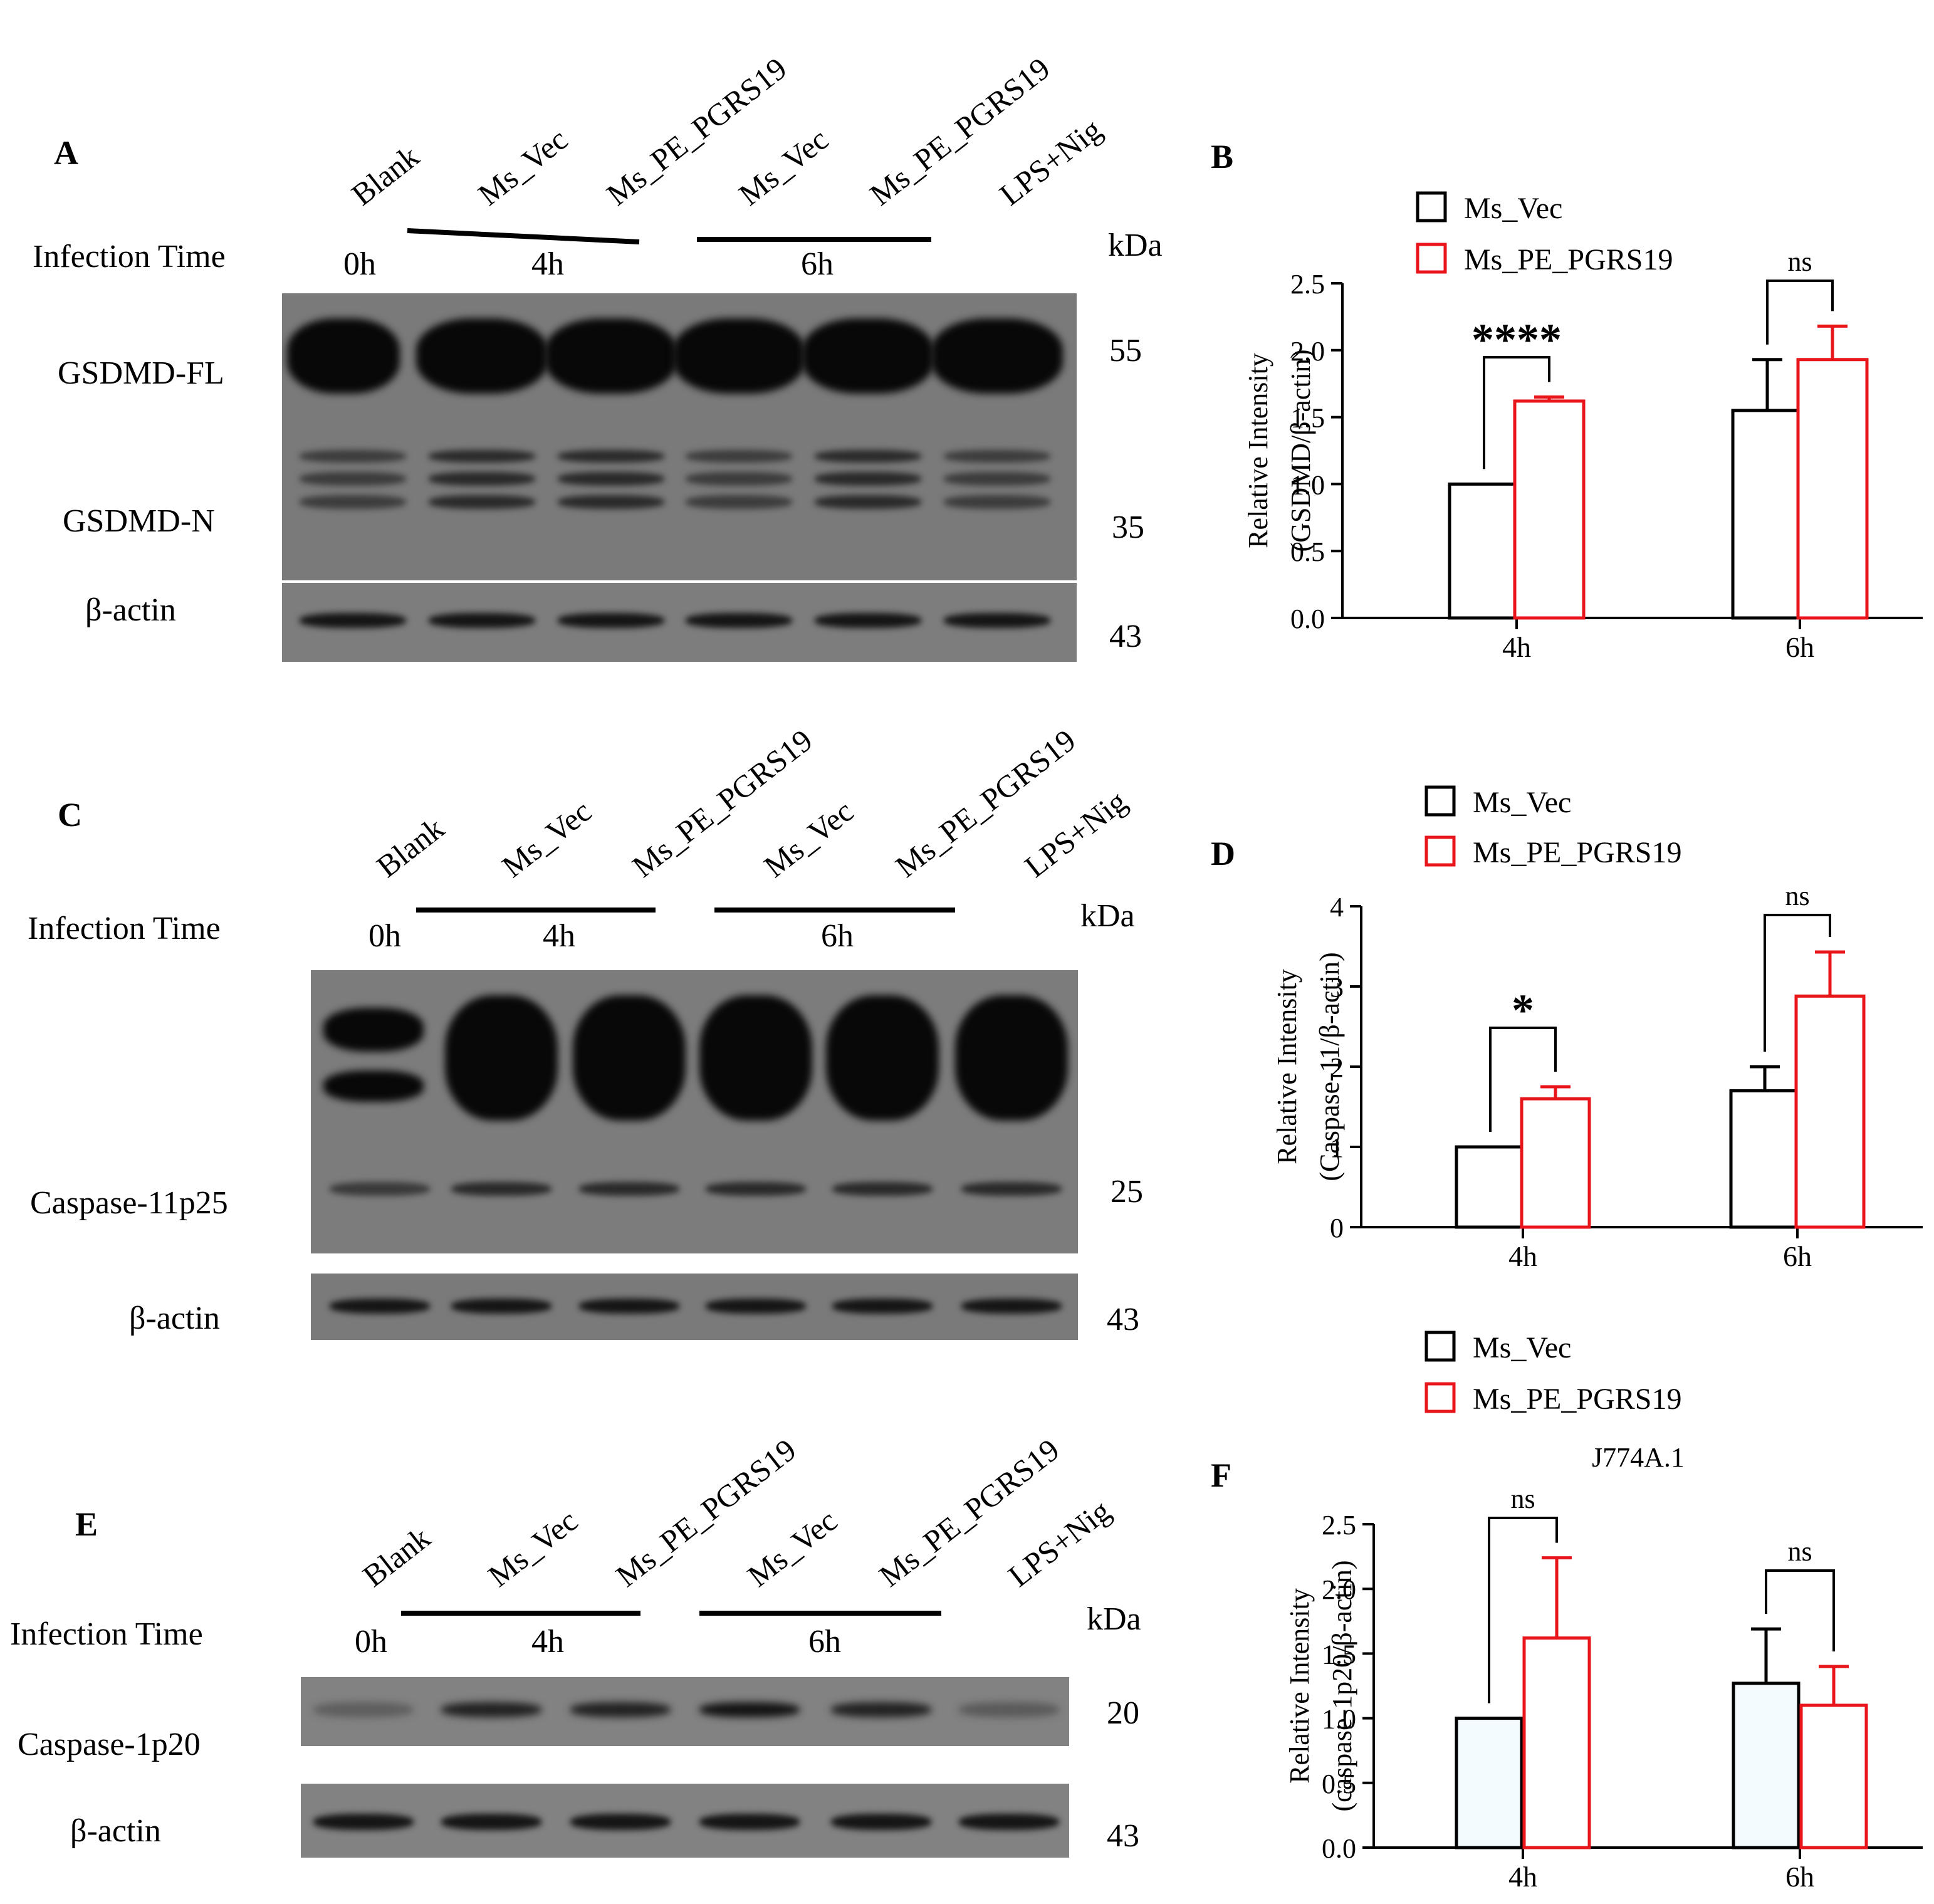 The width and height of the screenshot is (1934, 1904). Describe the element at coordinates (1307, 284) in the screenshot. I see `y-tick-label-b-5: 2.5` at that location.